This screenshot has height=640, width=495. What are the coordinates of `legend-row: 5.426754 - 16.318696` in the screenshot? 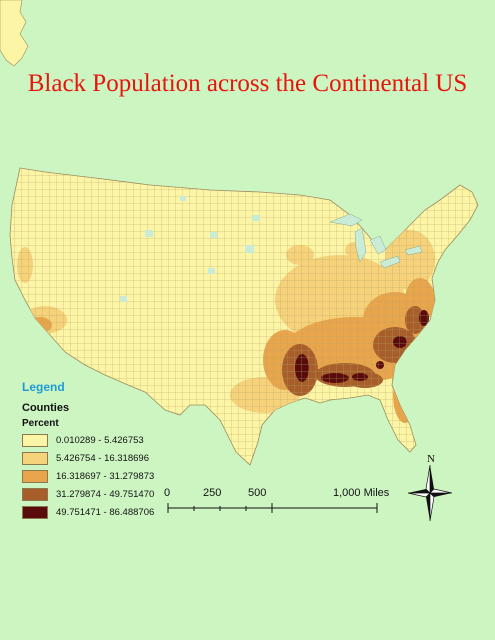 It's located at (85, 458).